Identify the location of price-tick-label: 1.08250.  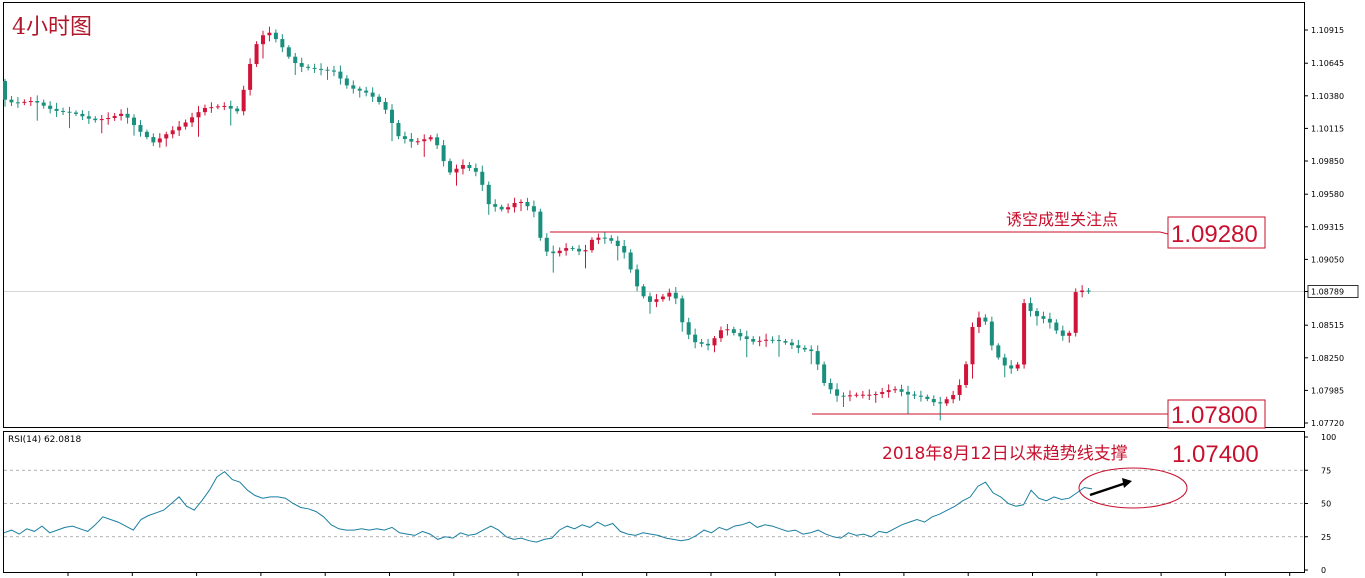
(1327, 358).